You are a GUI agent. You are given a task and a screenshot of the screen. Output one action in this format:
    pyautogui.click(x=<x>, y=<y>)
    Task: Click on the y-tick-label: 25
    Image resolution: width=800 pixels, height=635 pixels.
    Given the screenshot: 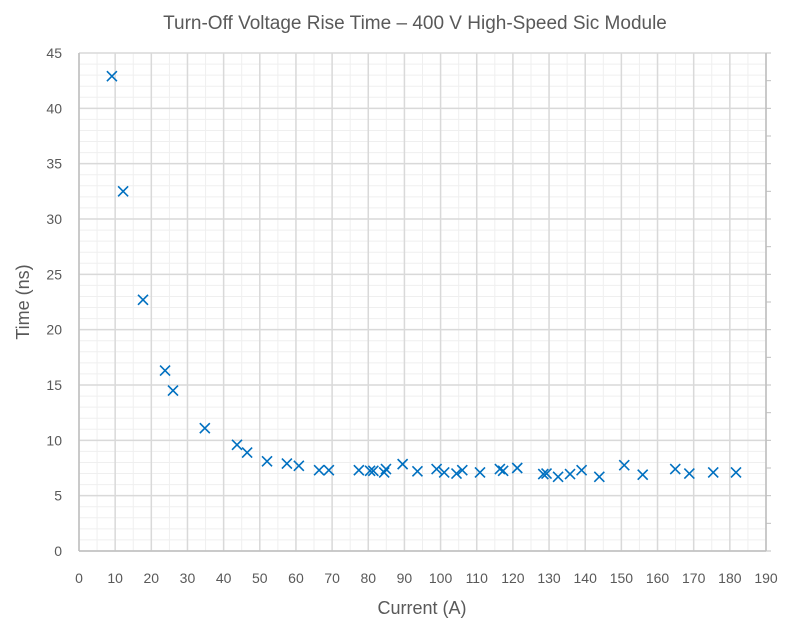 What is the action you would take?
    pyautogui.click(x=54, y=274)
    